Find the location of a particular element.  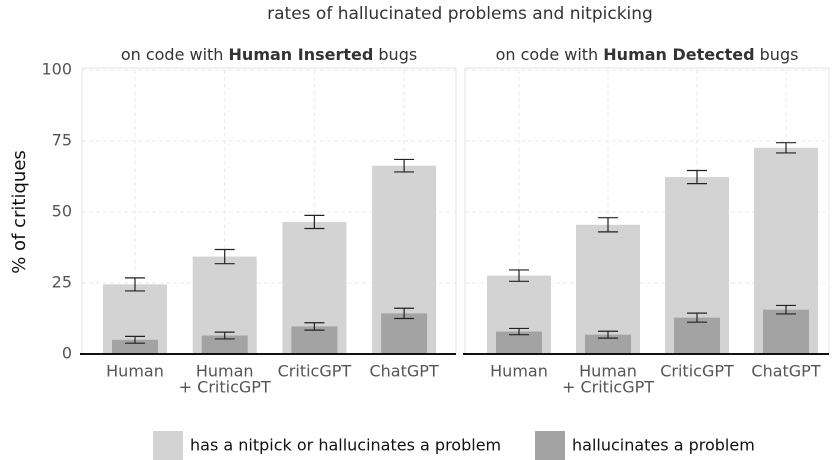

subtitle-part: Human Inserted is located at coordinates (301, 54).